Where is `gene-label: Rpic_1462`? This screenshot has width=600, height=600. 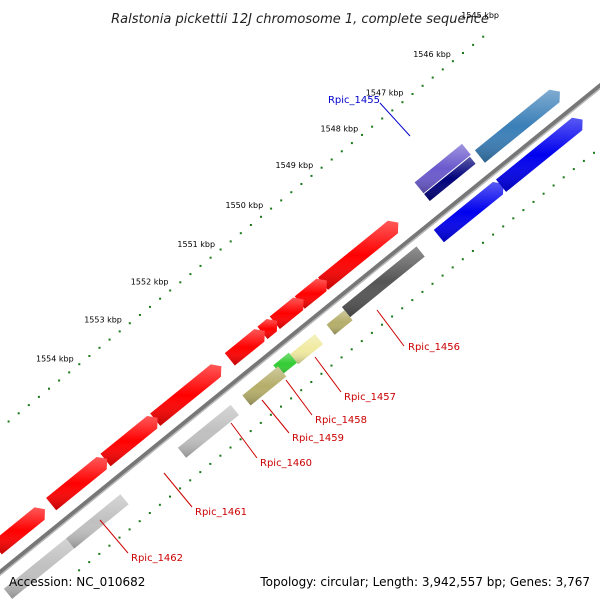 gene-label: Rpic_1462 is located at coordinates (157, 558).